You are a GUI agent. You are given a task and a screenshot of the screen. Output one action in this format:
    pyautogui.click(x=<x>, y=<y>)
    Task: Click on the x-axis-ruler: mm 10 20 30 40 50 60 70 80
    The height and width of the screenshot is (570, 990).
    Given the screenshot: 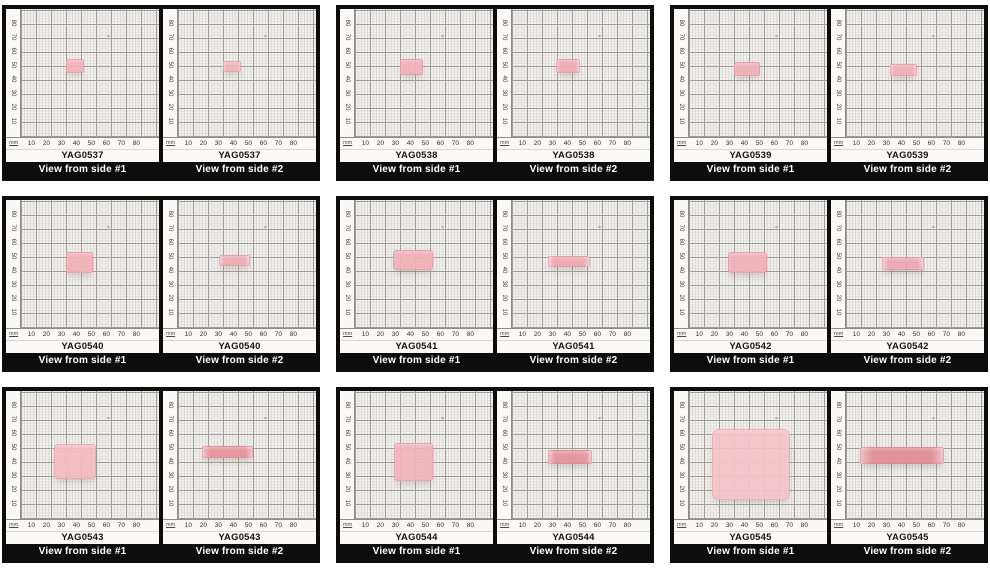 What is the action you would take?
    pyautogui.click(x=239, y=143)
    